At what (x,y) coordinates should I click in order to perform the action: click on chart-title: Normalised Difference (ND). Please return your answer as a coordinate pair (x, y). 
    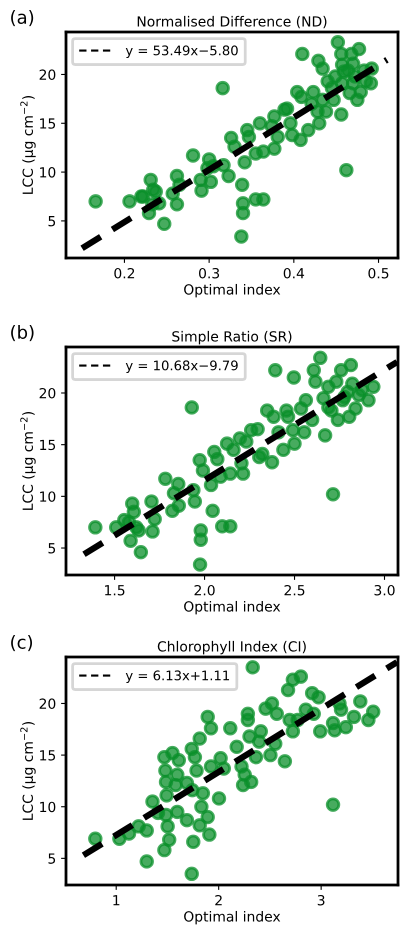
    Looking at the image, I should click on (232, 22).